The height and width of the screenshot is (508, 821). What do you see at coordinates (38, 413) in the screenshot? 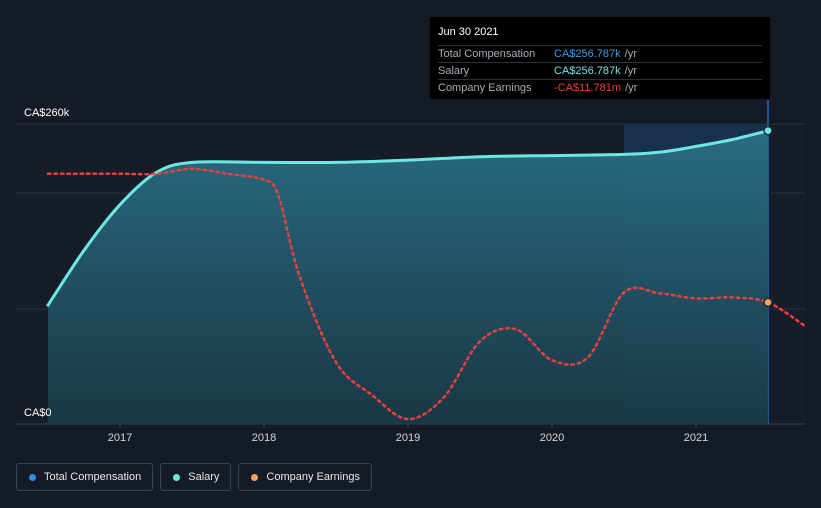
I see `y-tick-label: CA$0` at bounding box center [38, 413].